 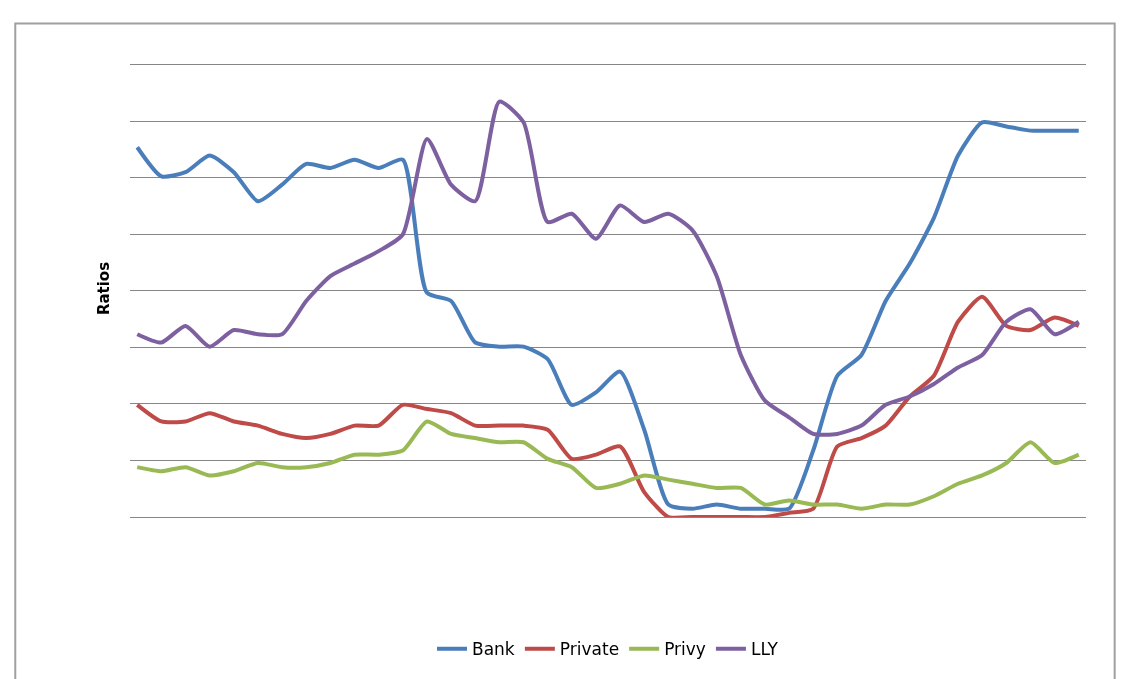 What do you see at coordinates (764, 649) in the screenshot?
I see `legend-label: LLY` at bounding box center [764, 649].